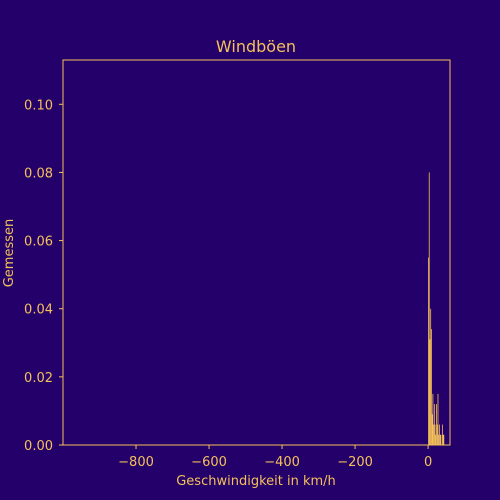 Image resolution: width=500 pixels, height=500 pixels. Describe the element at coordinates (428, 462) in the screenshot. I see `x-tick-label: 0` at that location.